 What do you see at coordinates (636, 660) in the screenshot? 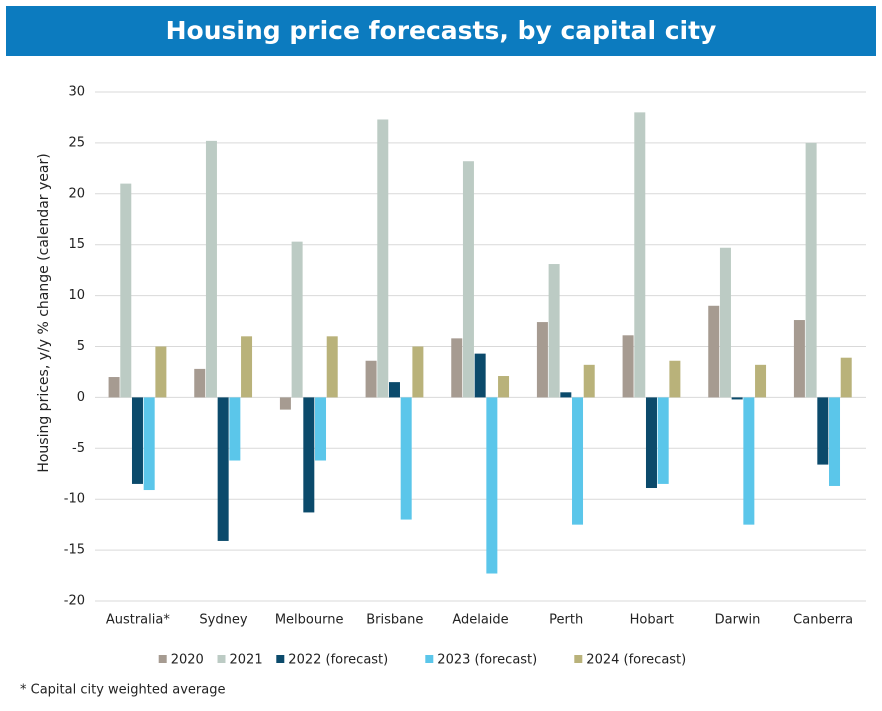
I see `legend-label: 2024 (forecast)` at bounding box center [636, 660].